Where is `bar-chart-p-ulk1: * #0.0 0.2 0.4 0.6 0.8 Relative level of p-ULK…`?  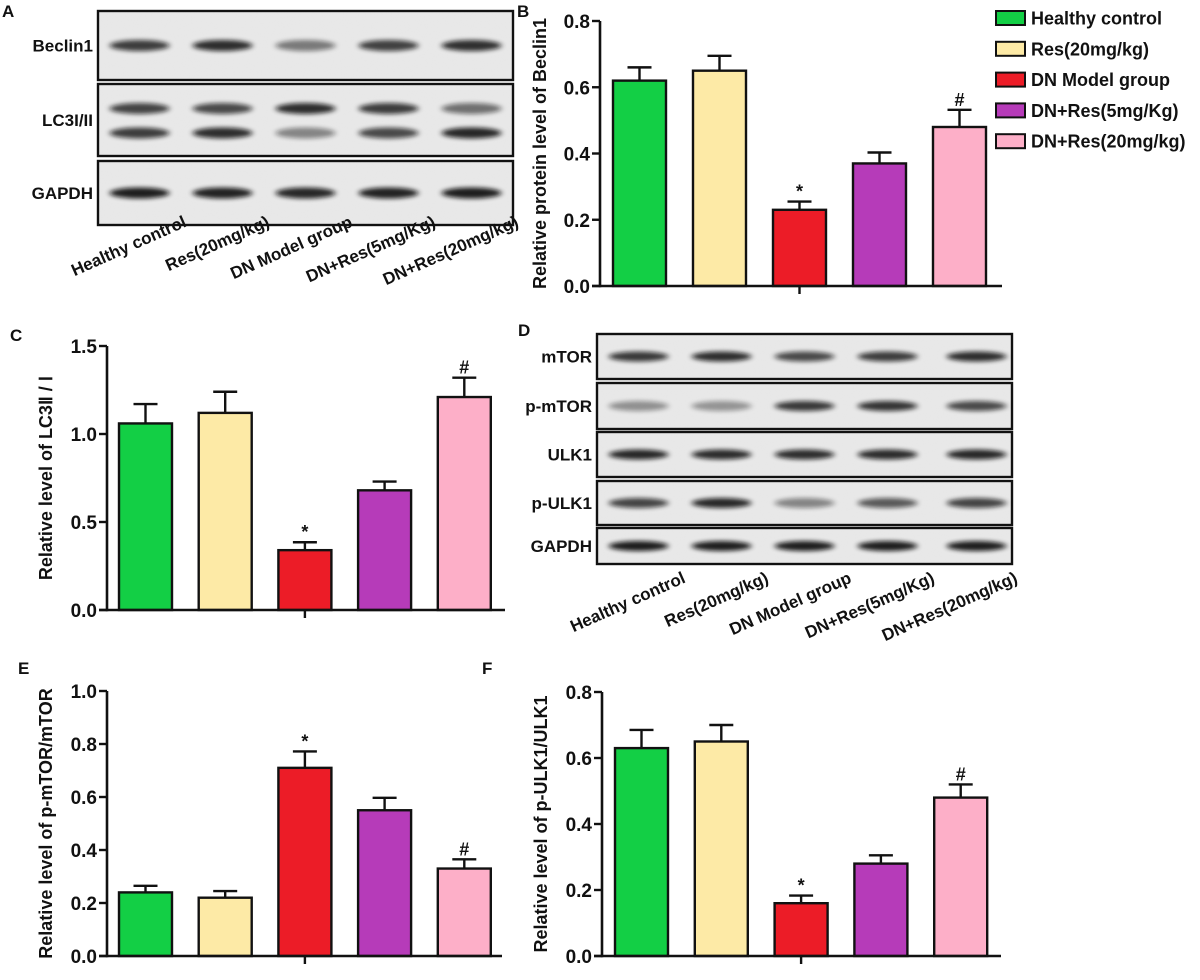 bar-chart-p-ulk1: * #0.0 0.2 0.4 0.6 0.8 Relative level of p-ULK… is located at coordinates (766, 825).